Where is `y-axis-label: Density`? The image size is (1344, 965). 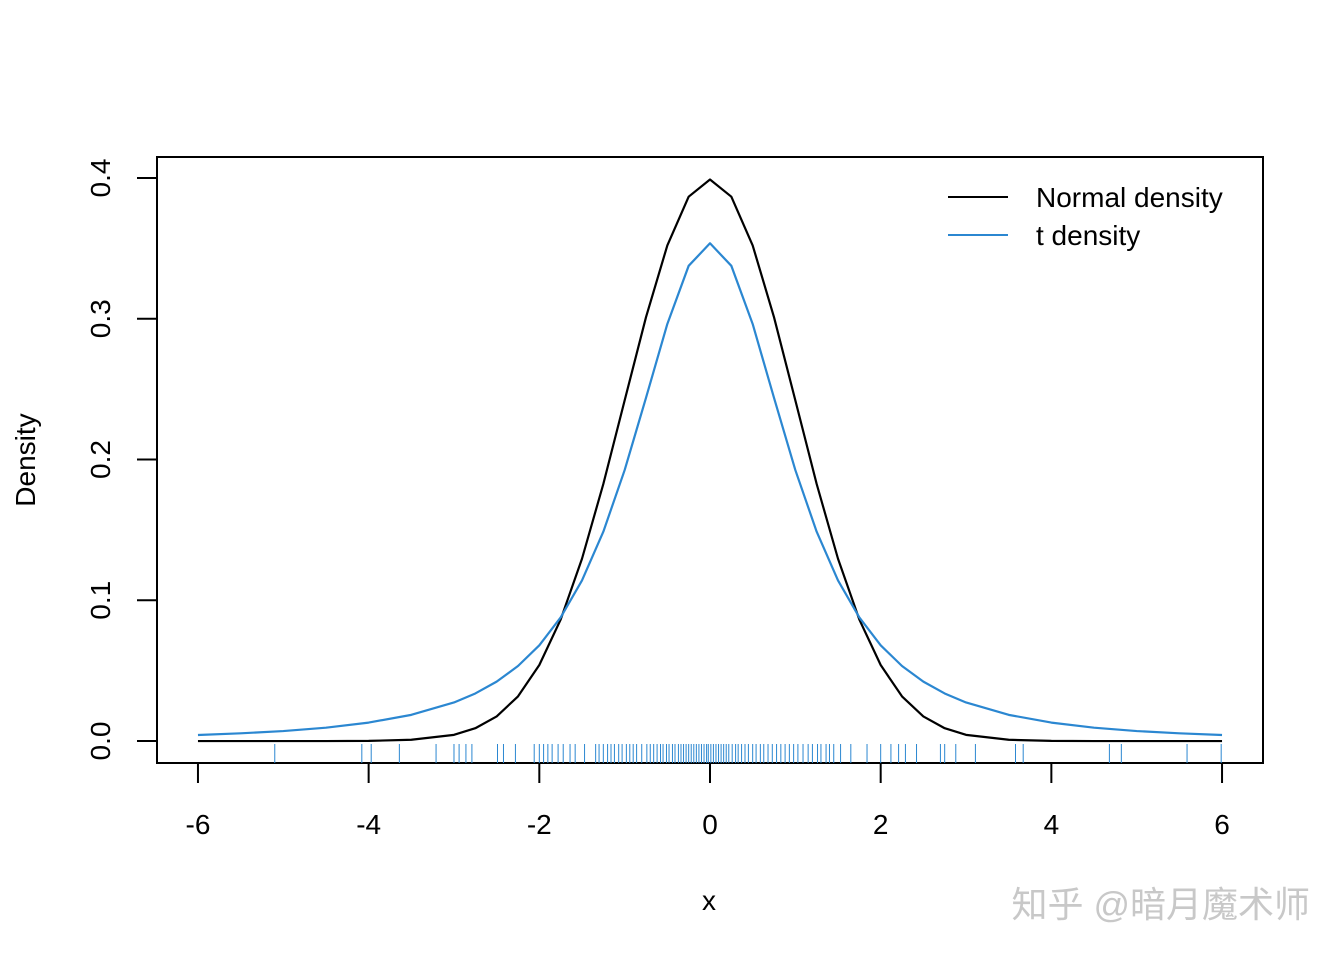
y-axis-label: Density is located at coordinates (25, 459).